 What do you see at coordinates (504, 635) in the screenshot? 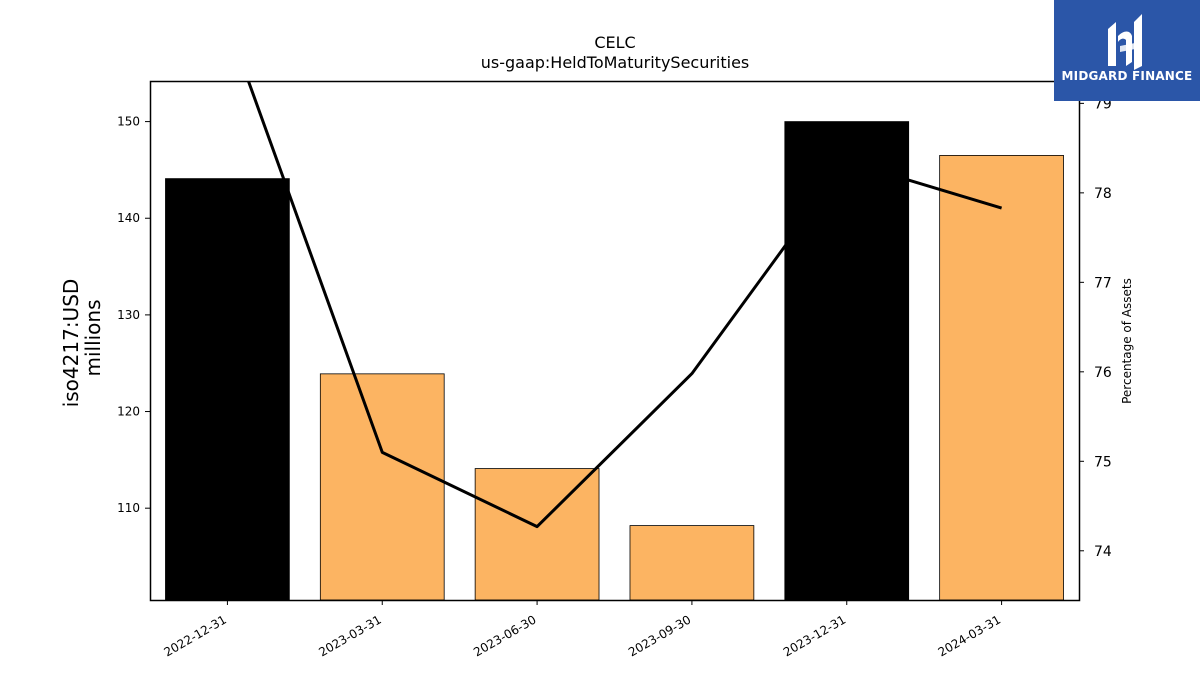
I see `x-tick-label: 2023-06-30` at bounding box center [504, 635].